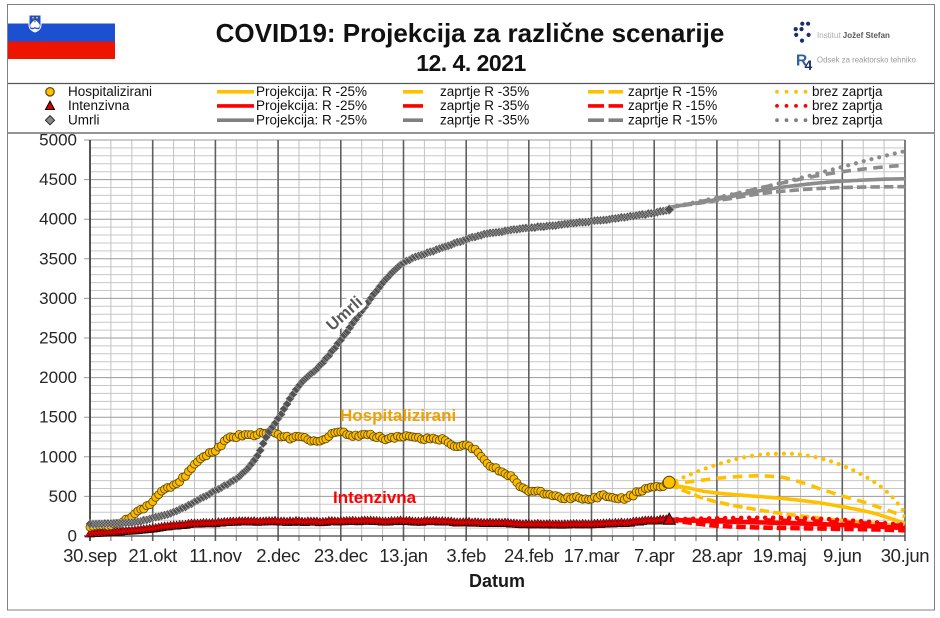 Image resolution: width=940 pixels, height=618 pixels. I want to click on svg-text: 30.jun, so click(905, 555).